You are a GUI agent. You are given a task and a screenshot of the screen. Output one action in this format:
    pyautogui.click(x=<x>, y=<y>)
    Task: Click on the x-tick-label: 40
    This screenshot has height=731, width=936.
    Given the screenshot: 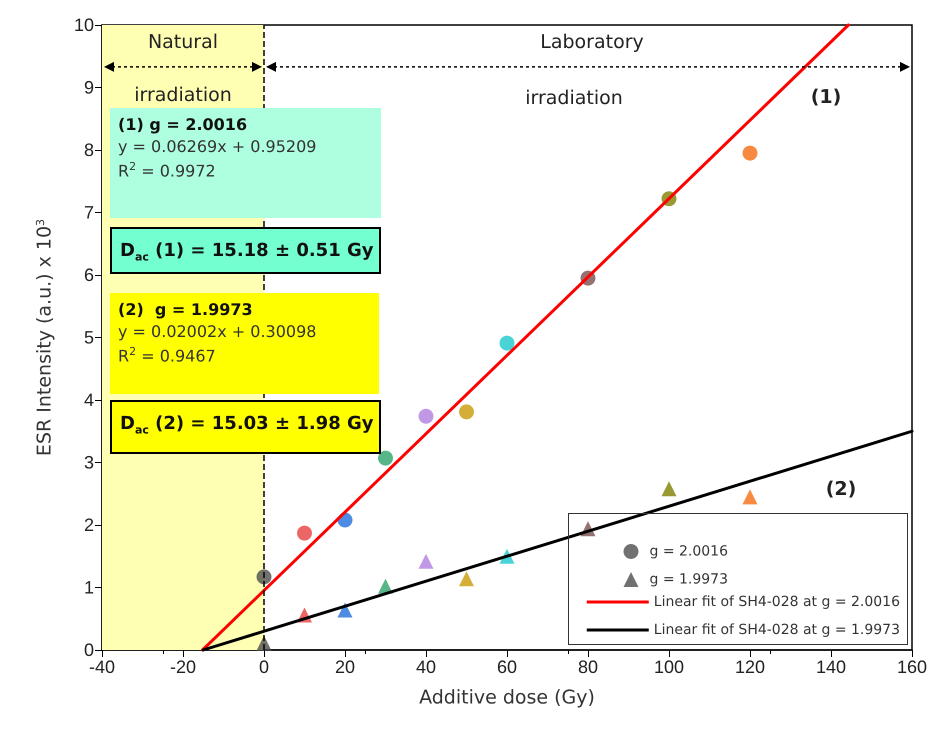 What is the action you would take?
    pyautogui.click(x=426, y=667)
    